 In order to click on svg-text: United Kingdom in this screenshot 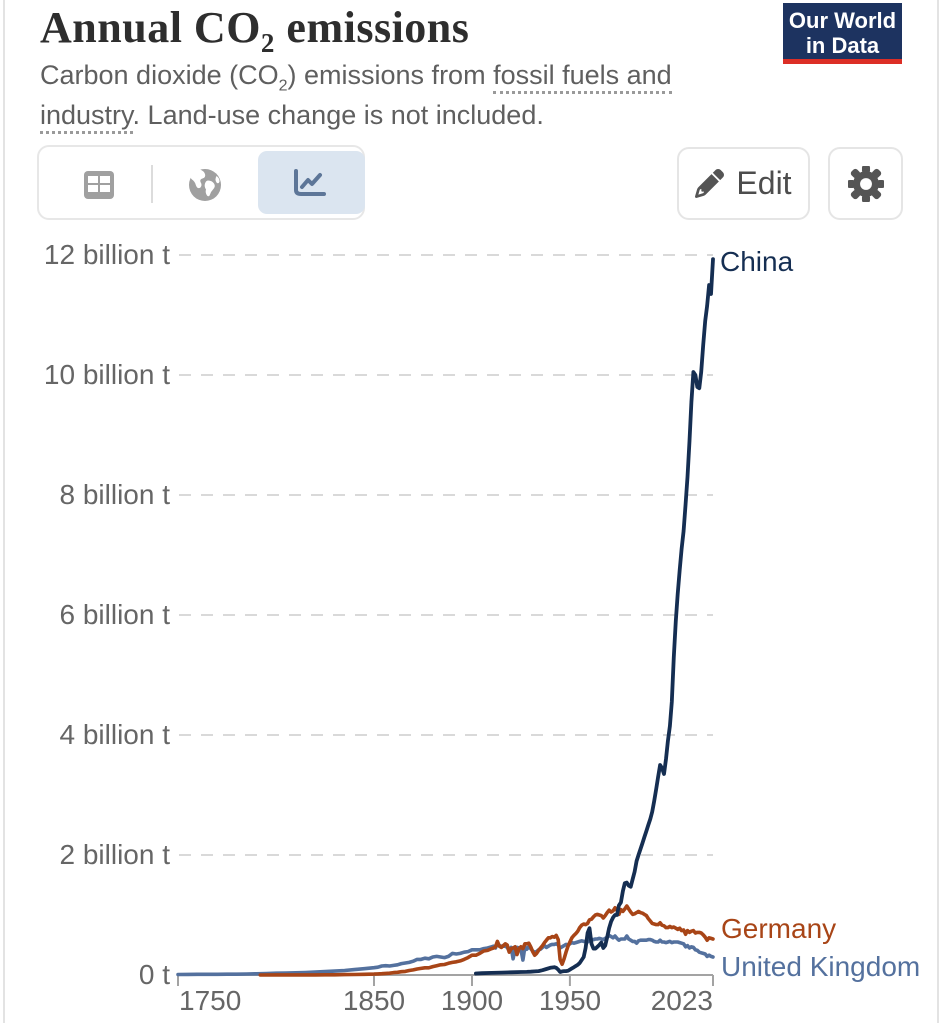, I will do `click(820, 966)`.